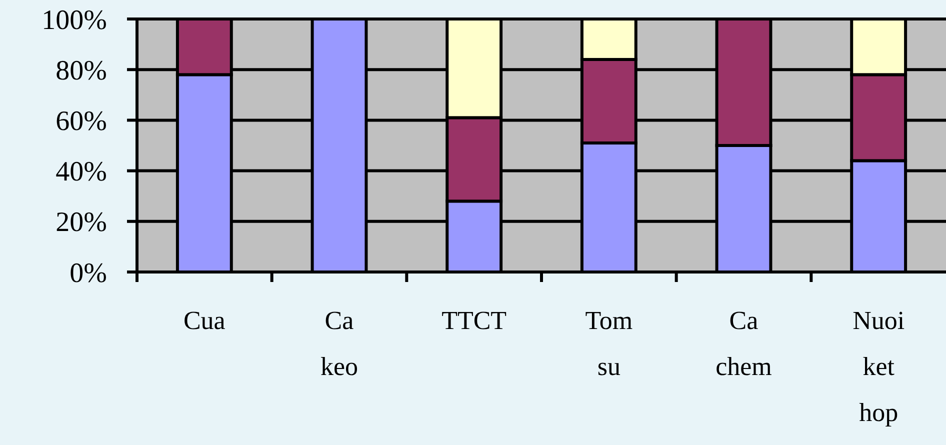  What do you see at coordinates (204, 320) in the screenshot?
I see `x-tick-label: Cua` at bounding box center [204, 320].